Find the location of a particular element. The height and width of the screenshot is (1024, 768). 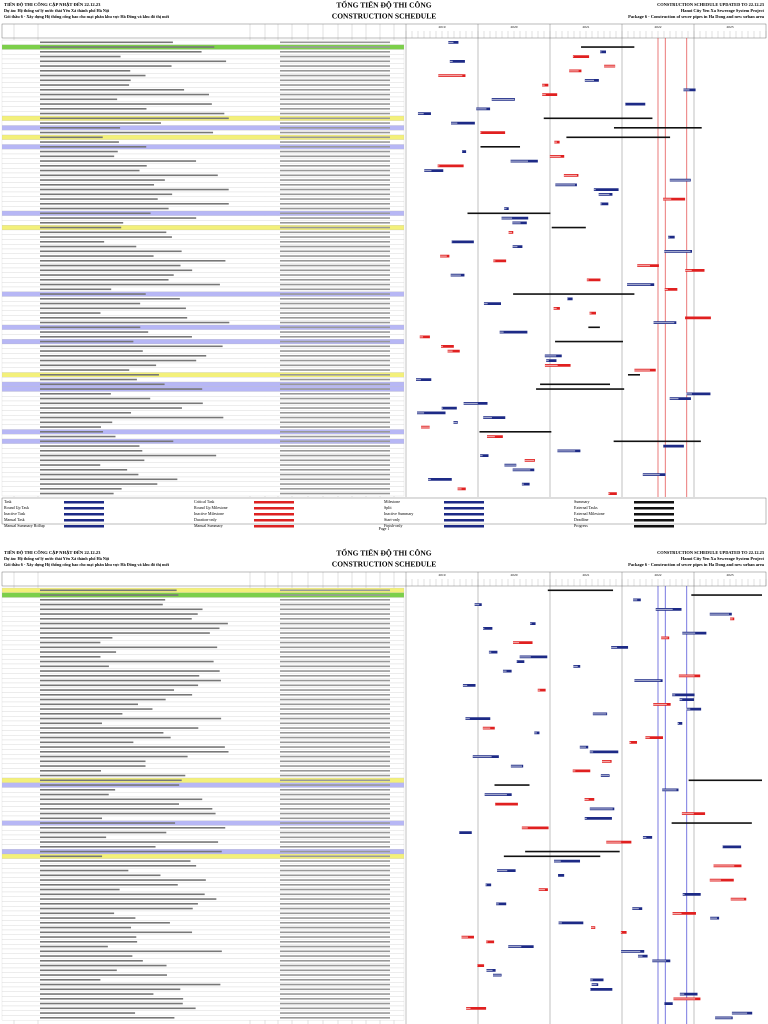

legend-label: Manual Summary Rollup is located at coordinates (24, 525).